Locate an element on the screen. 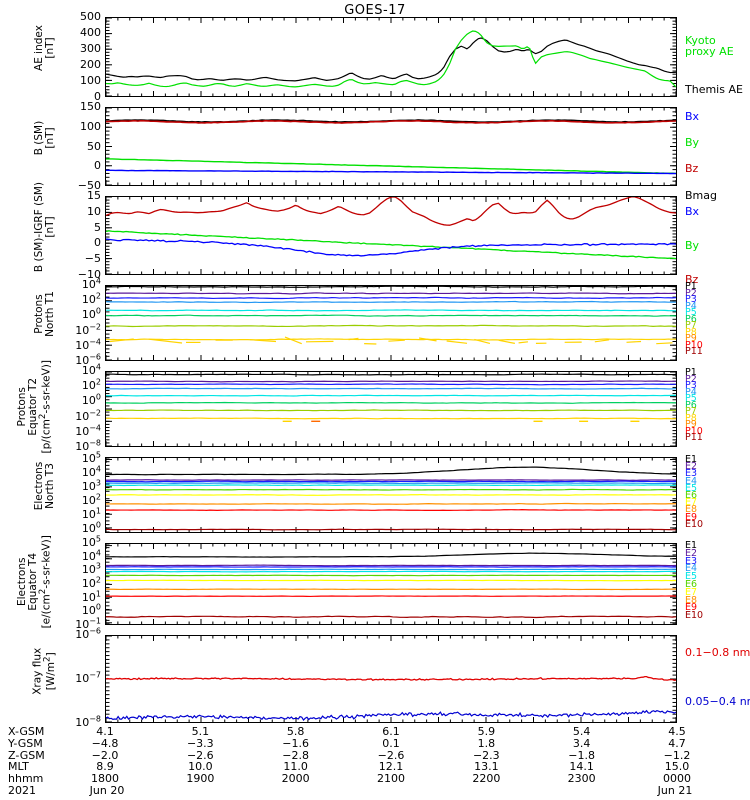  y-tick-label: 150 is located at coordinates (90, 106).